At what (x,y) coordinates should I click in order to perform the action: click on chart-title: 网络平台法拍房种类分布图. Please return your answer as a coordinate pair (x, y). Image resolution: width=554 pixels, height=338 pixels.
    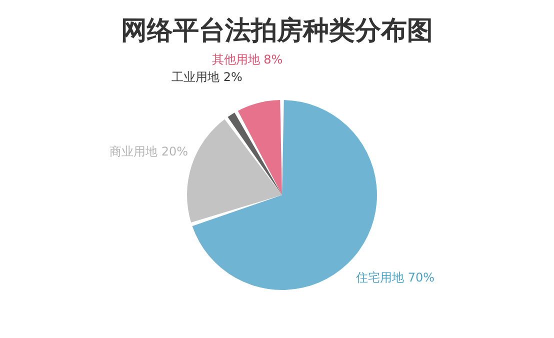
    Looking at the image, I should click on (277, 31).